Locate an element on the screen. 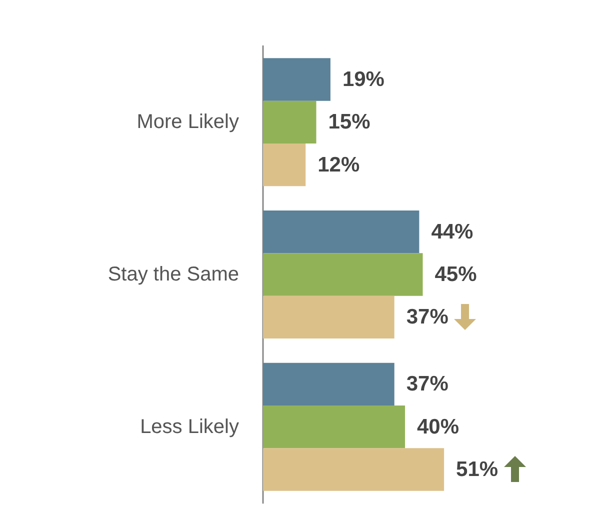 The image size is (589, 519). data-label: 15% is located at coordinates (349, 122).